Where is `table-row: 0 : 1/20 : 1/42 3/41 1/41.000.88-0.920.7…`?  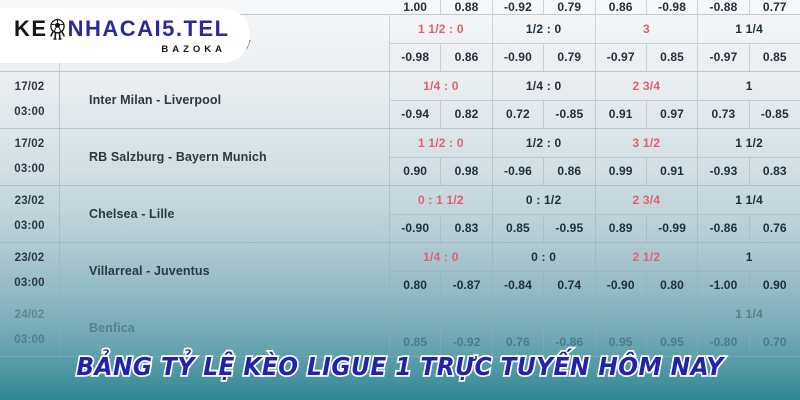
table-row: 0 : 1/20 : 1/42 3/41 1/41.000.88-0.920.7… is located at coordinates (400, 7).